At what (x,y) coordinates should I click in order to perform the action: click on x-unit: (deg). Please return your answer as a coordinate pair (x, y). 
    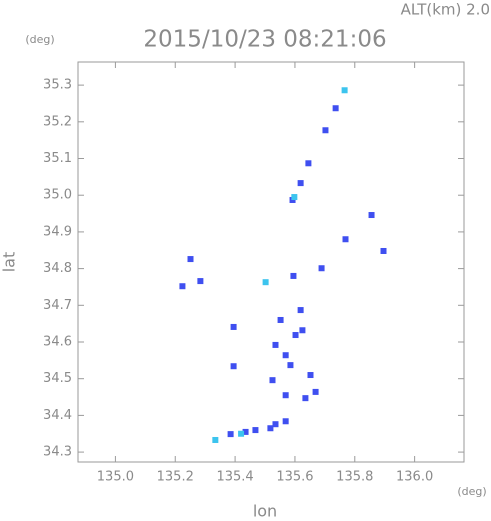
    Looking at the image, I should click on (471, 491).